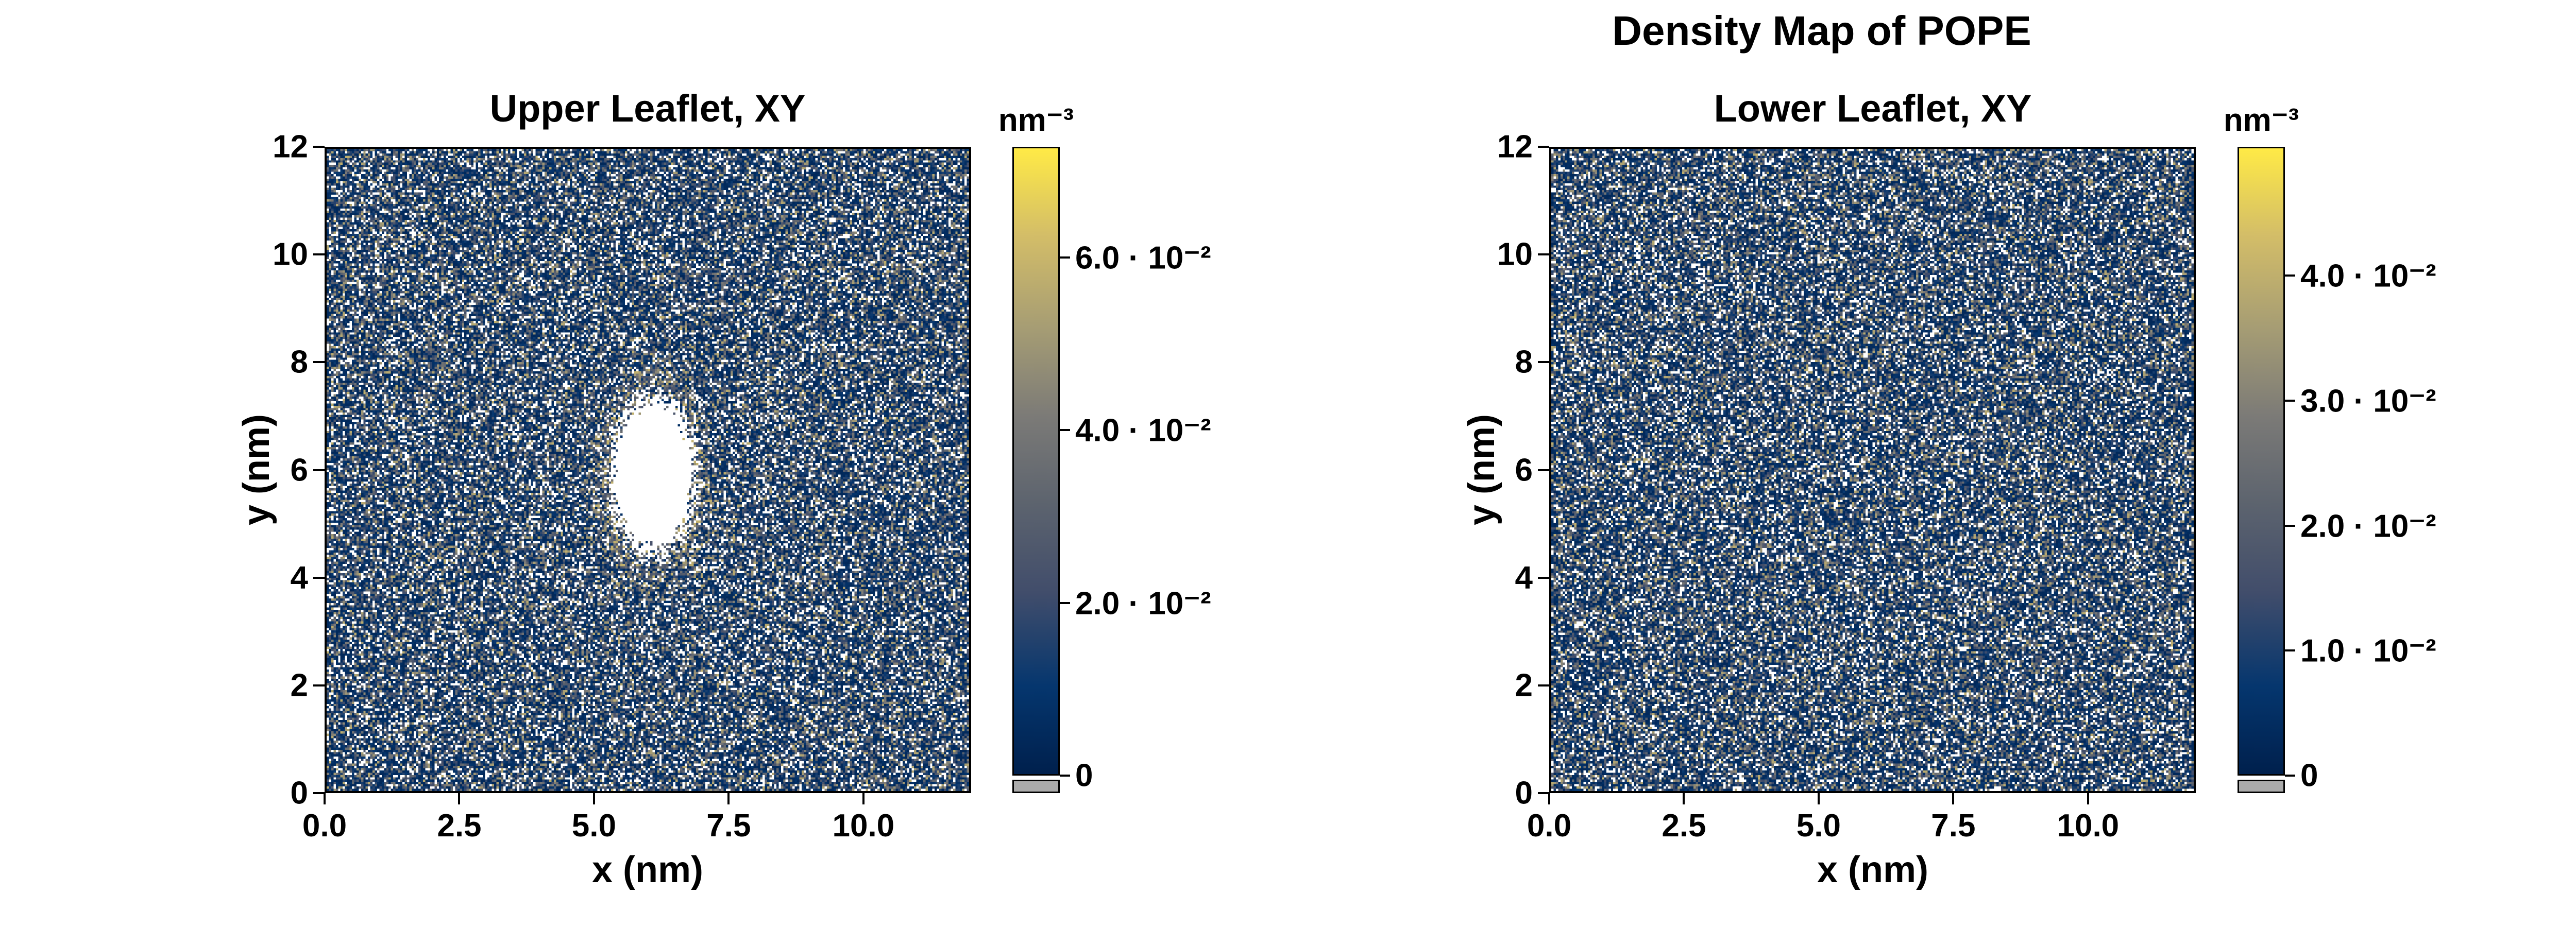 Image resolution: width=2576 pixels, height=927 pixels. I want to click on colorbar-lower-leaflet, so click(2261, 470).